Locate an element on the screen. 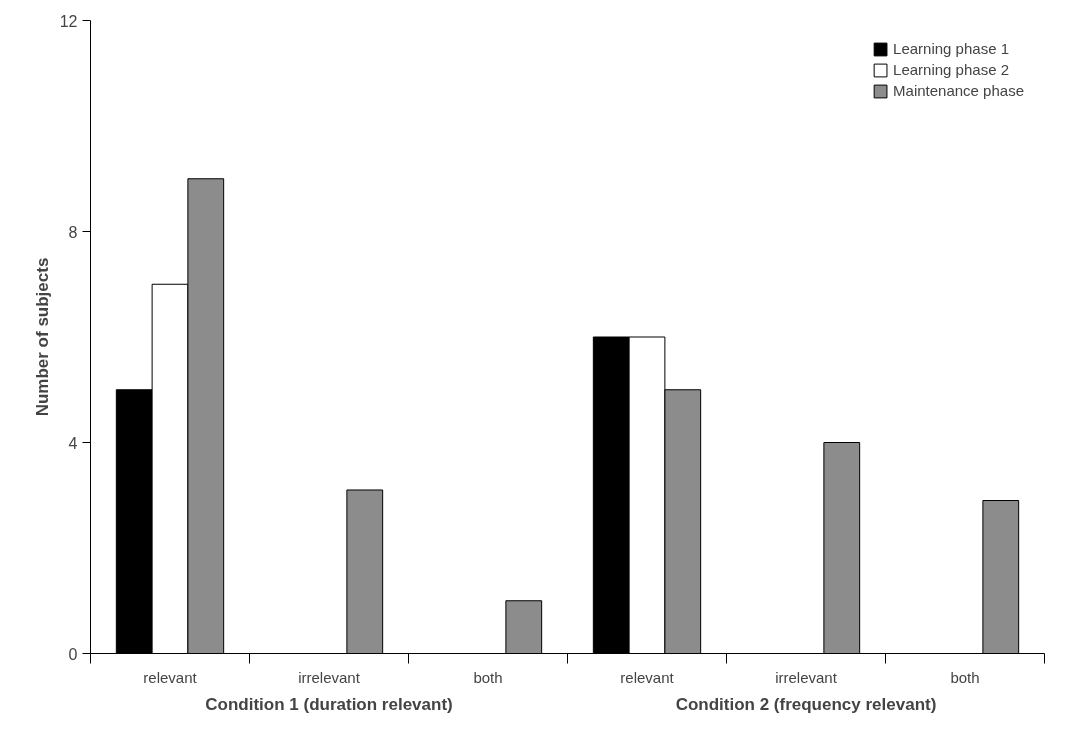 Image resolution: width=1074 pixels, height=743 pixels. text: Condition 1 (duration relevant) is located at coordinates (329, 704).